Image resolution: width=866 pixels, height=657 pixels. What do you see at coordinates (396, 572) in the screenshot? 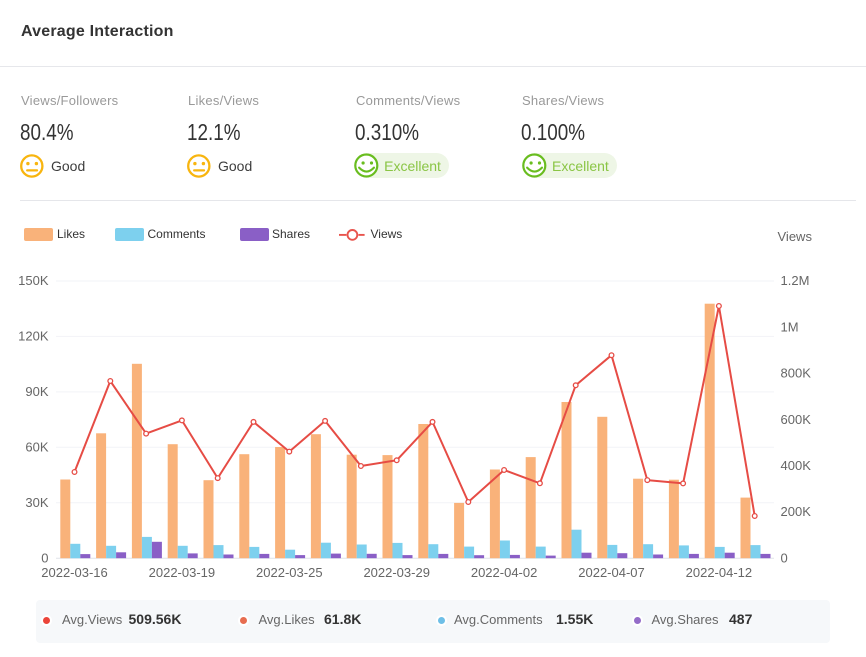
I see `svg-text: 2022-03-29` at bounding box center [396, 572].